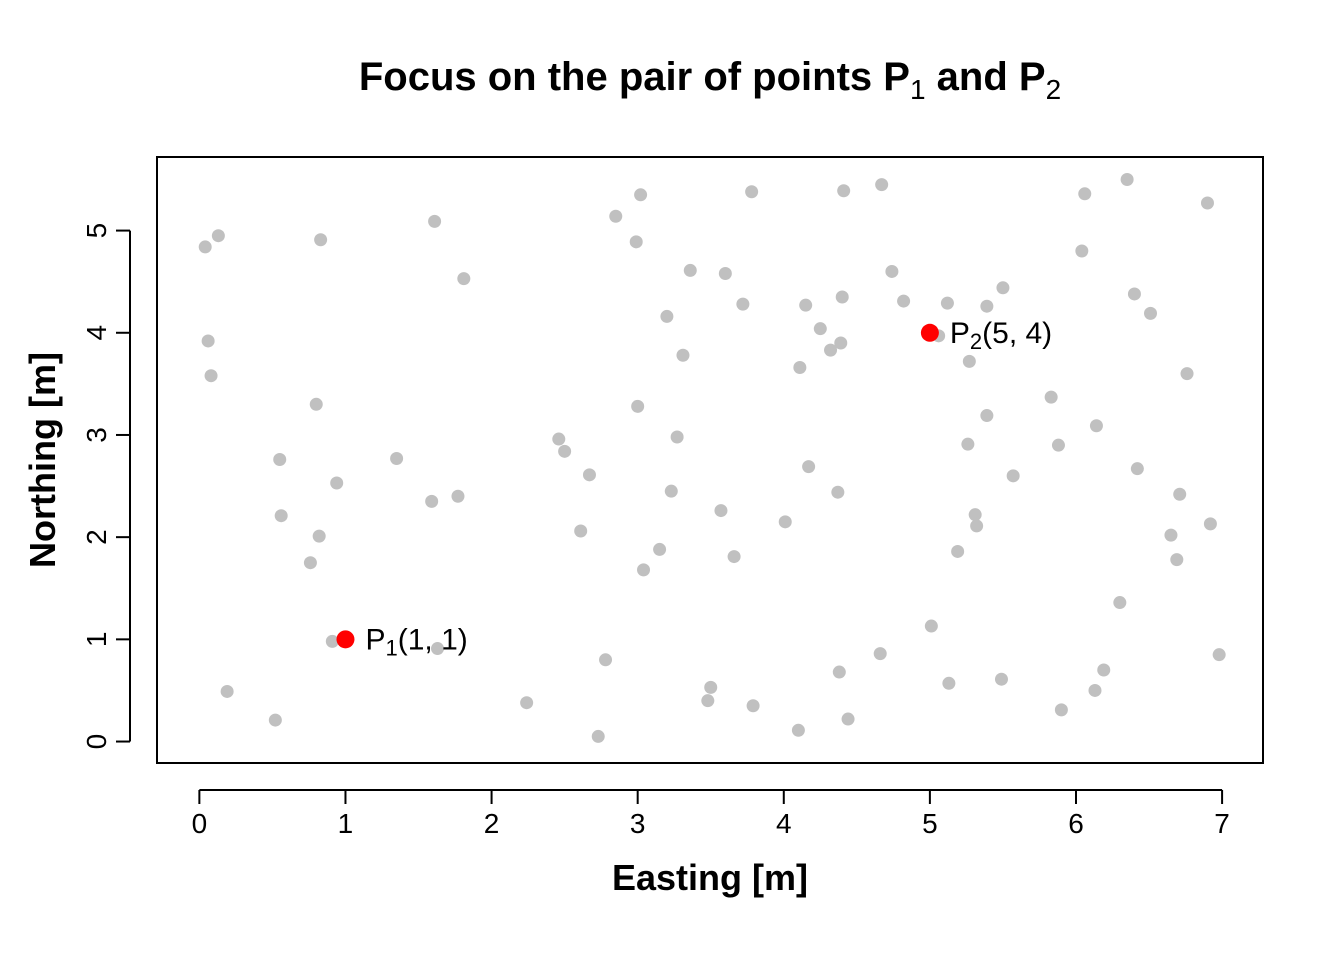 The image size is (1344, 960). Describe the element at coordinates (1076, 823) in the screenshot. I see `x-tick-label: 6` at that location.